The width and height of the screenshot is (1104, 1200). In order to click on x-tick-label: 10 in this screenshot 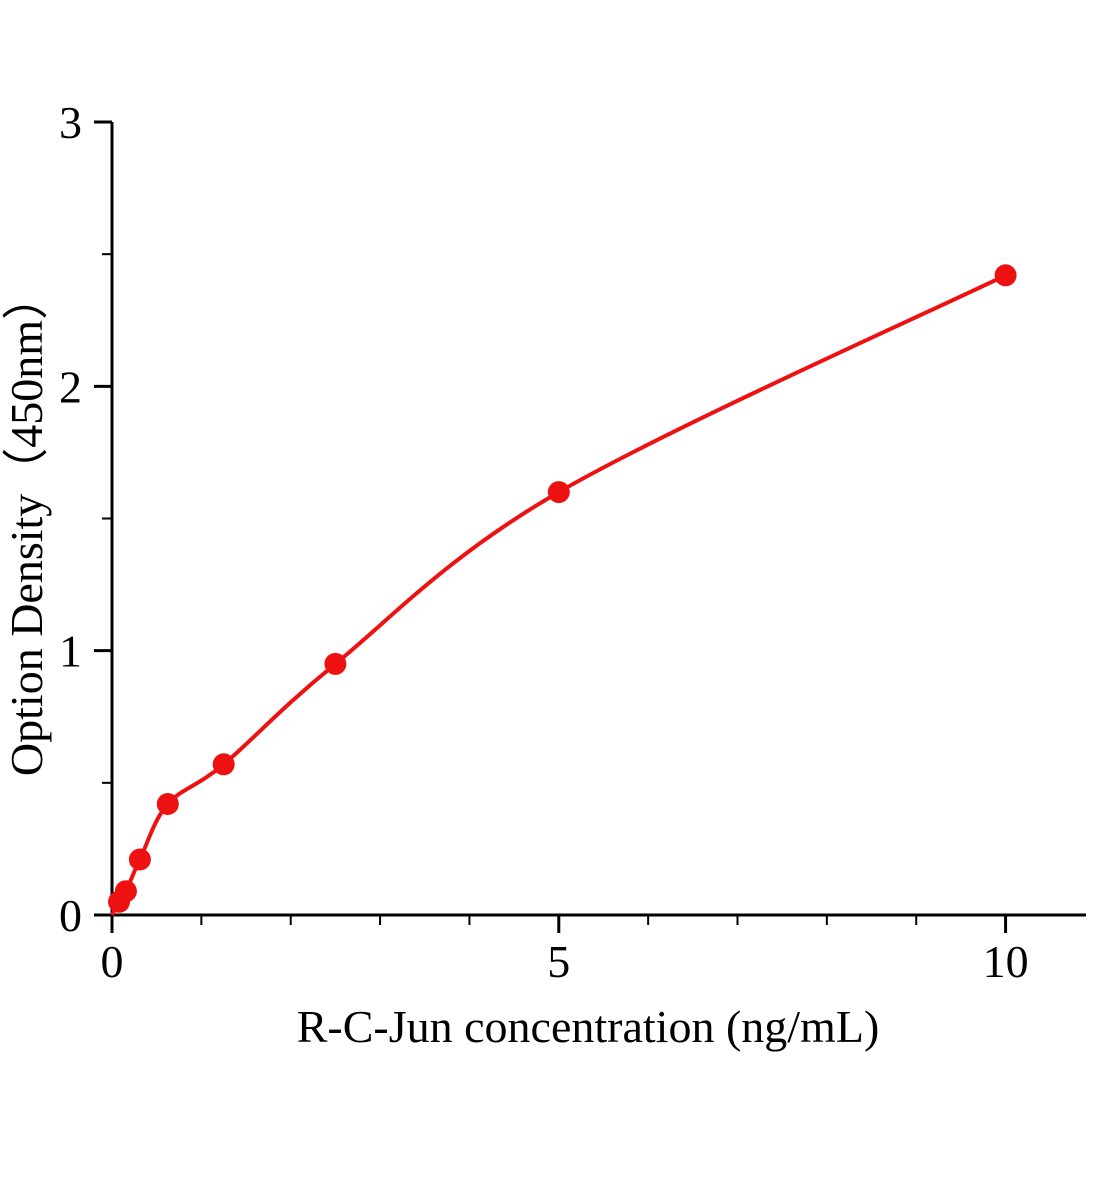, I will do `click(1006, 961)`.